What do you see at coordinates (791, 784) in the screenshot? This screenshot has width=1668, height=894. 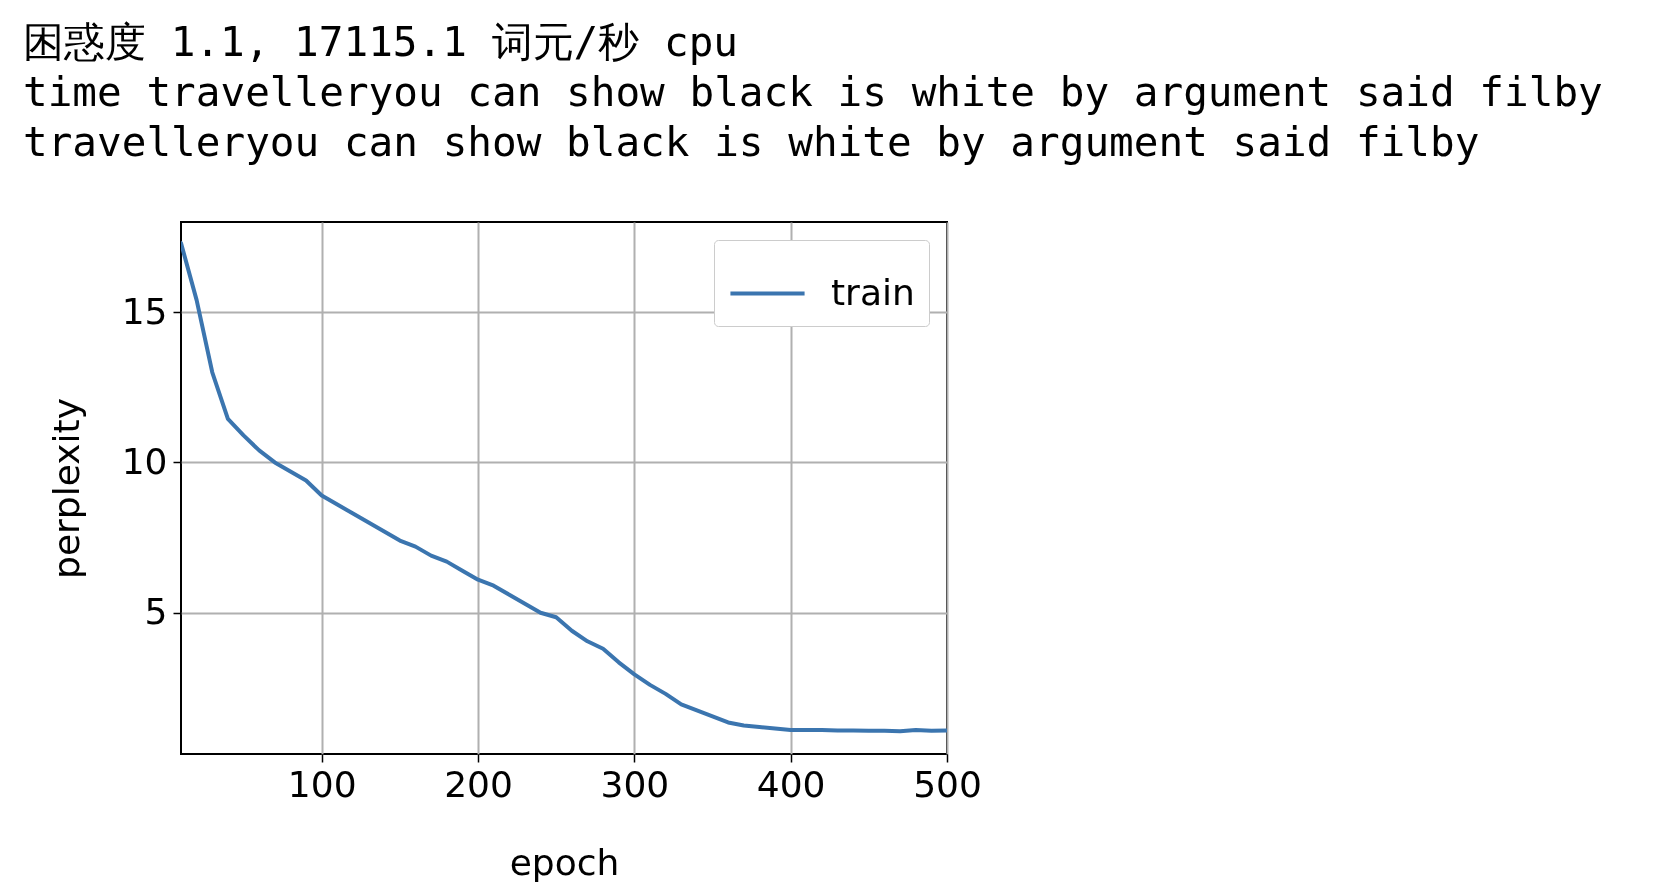 I see `x-tick-label: 400` at bounding box center [791, 784].